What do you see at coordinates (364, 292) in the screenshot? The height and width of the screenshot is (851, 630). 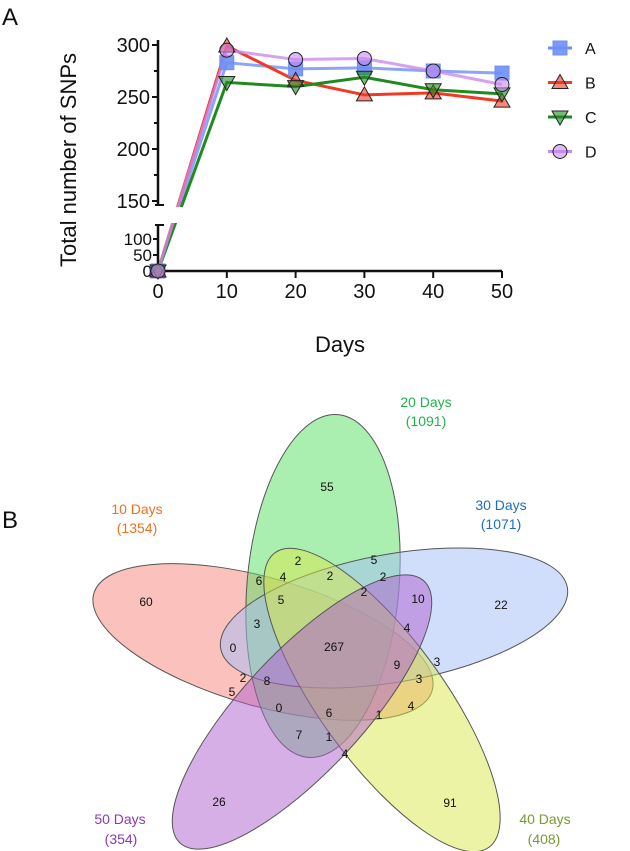 I see `x-tick-label: 30` at bounding box center [364, 292].